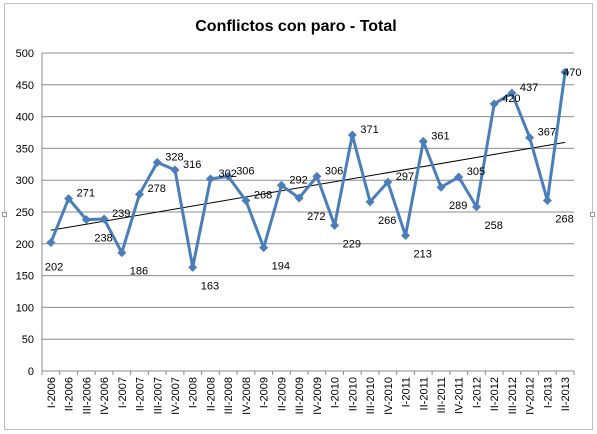 This screenshot has height=434, width=597. I want to click on data-label: 289, so click(458, 206).